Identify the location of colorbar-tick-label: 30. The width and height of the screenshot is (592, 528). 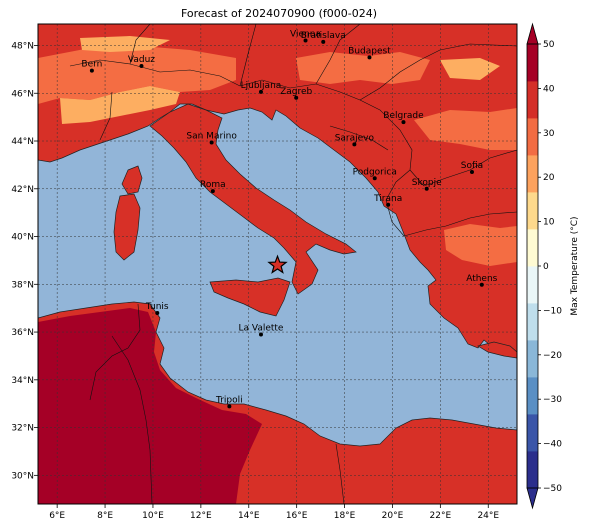
(549, 134).